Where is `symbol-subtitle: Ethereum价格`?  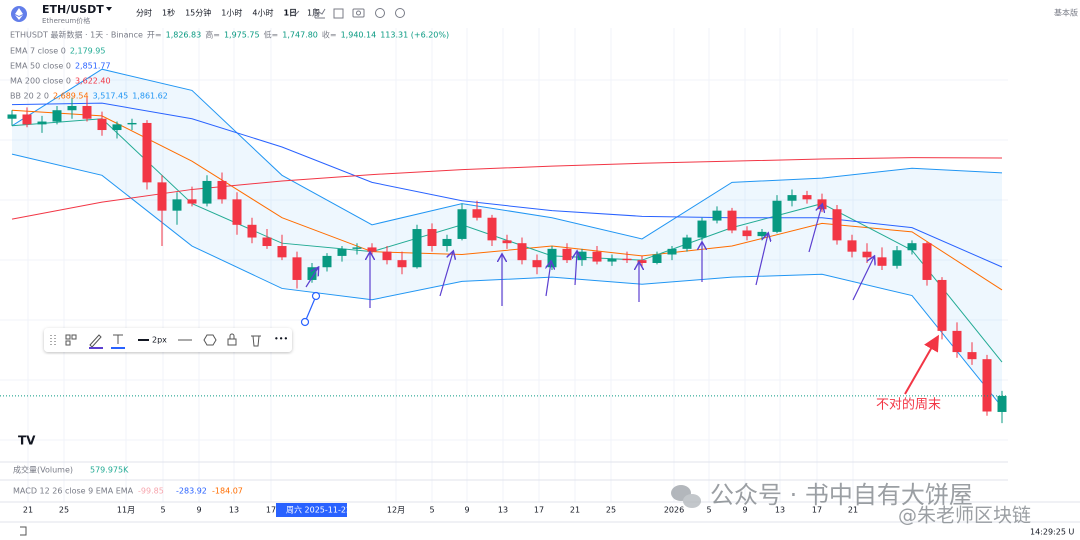 symbol-subtitle: Ethereum价格 is located at coordinates (66, 20).